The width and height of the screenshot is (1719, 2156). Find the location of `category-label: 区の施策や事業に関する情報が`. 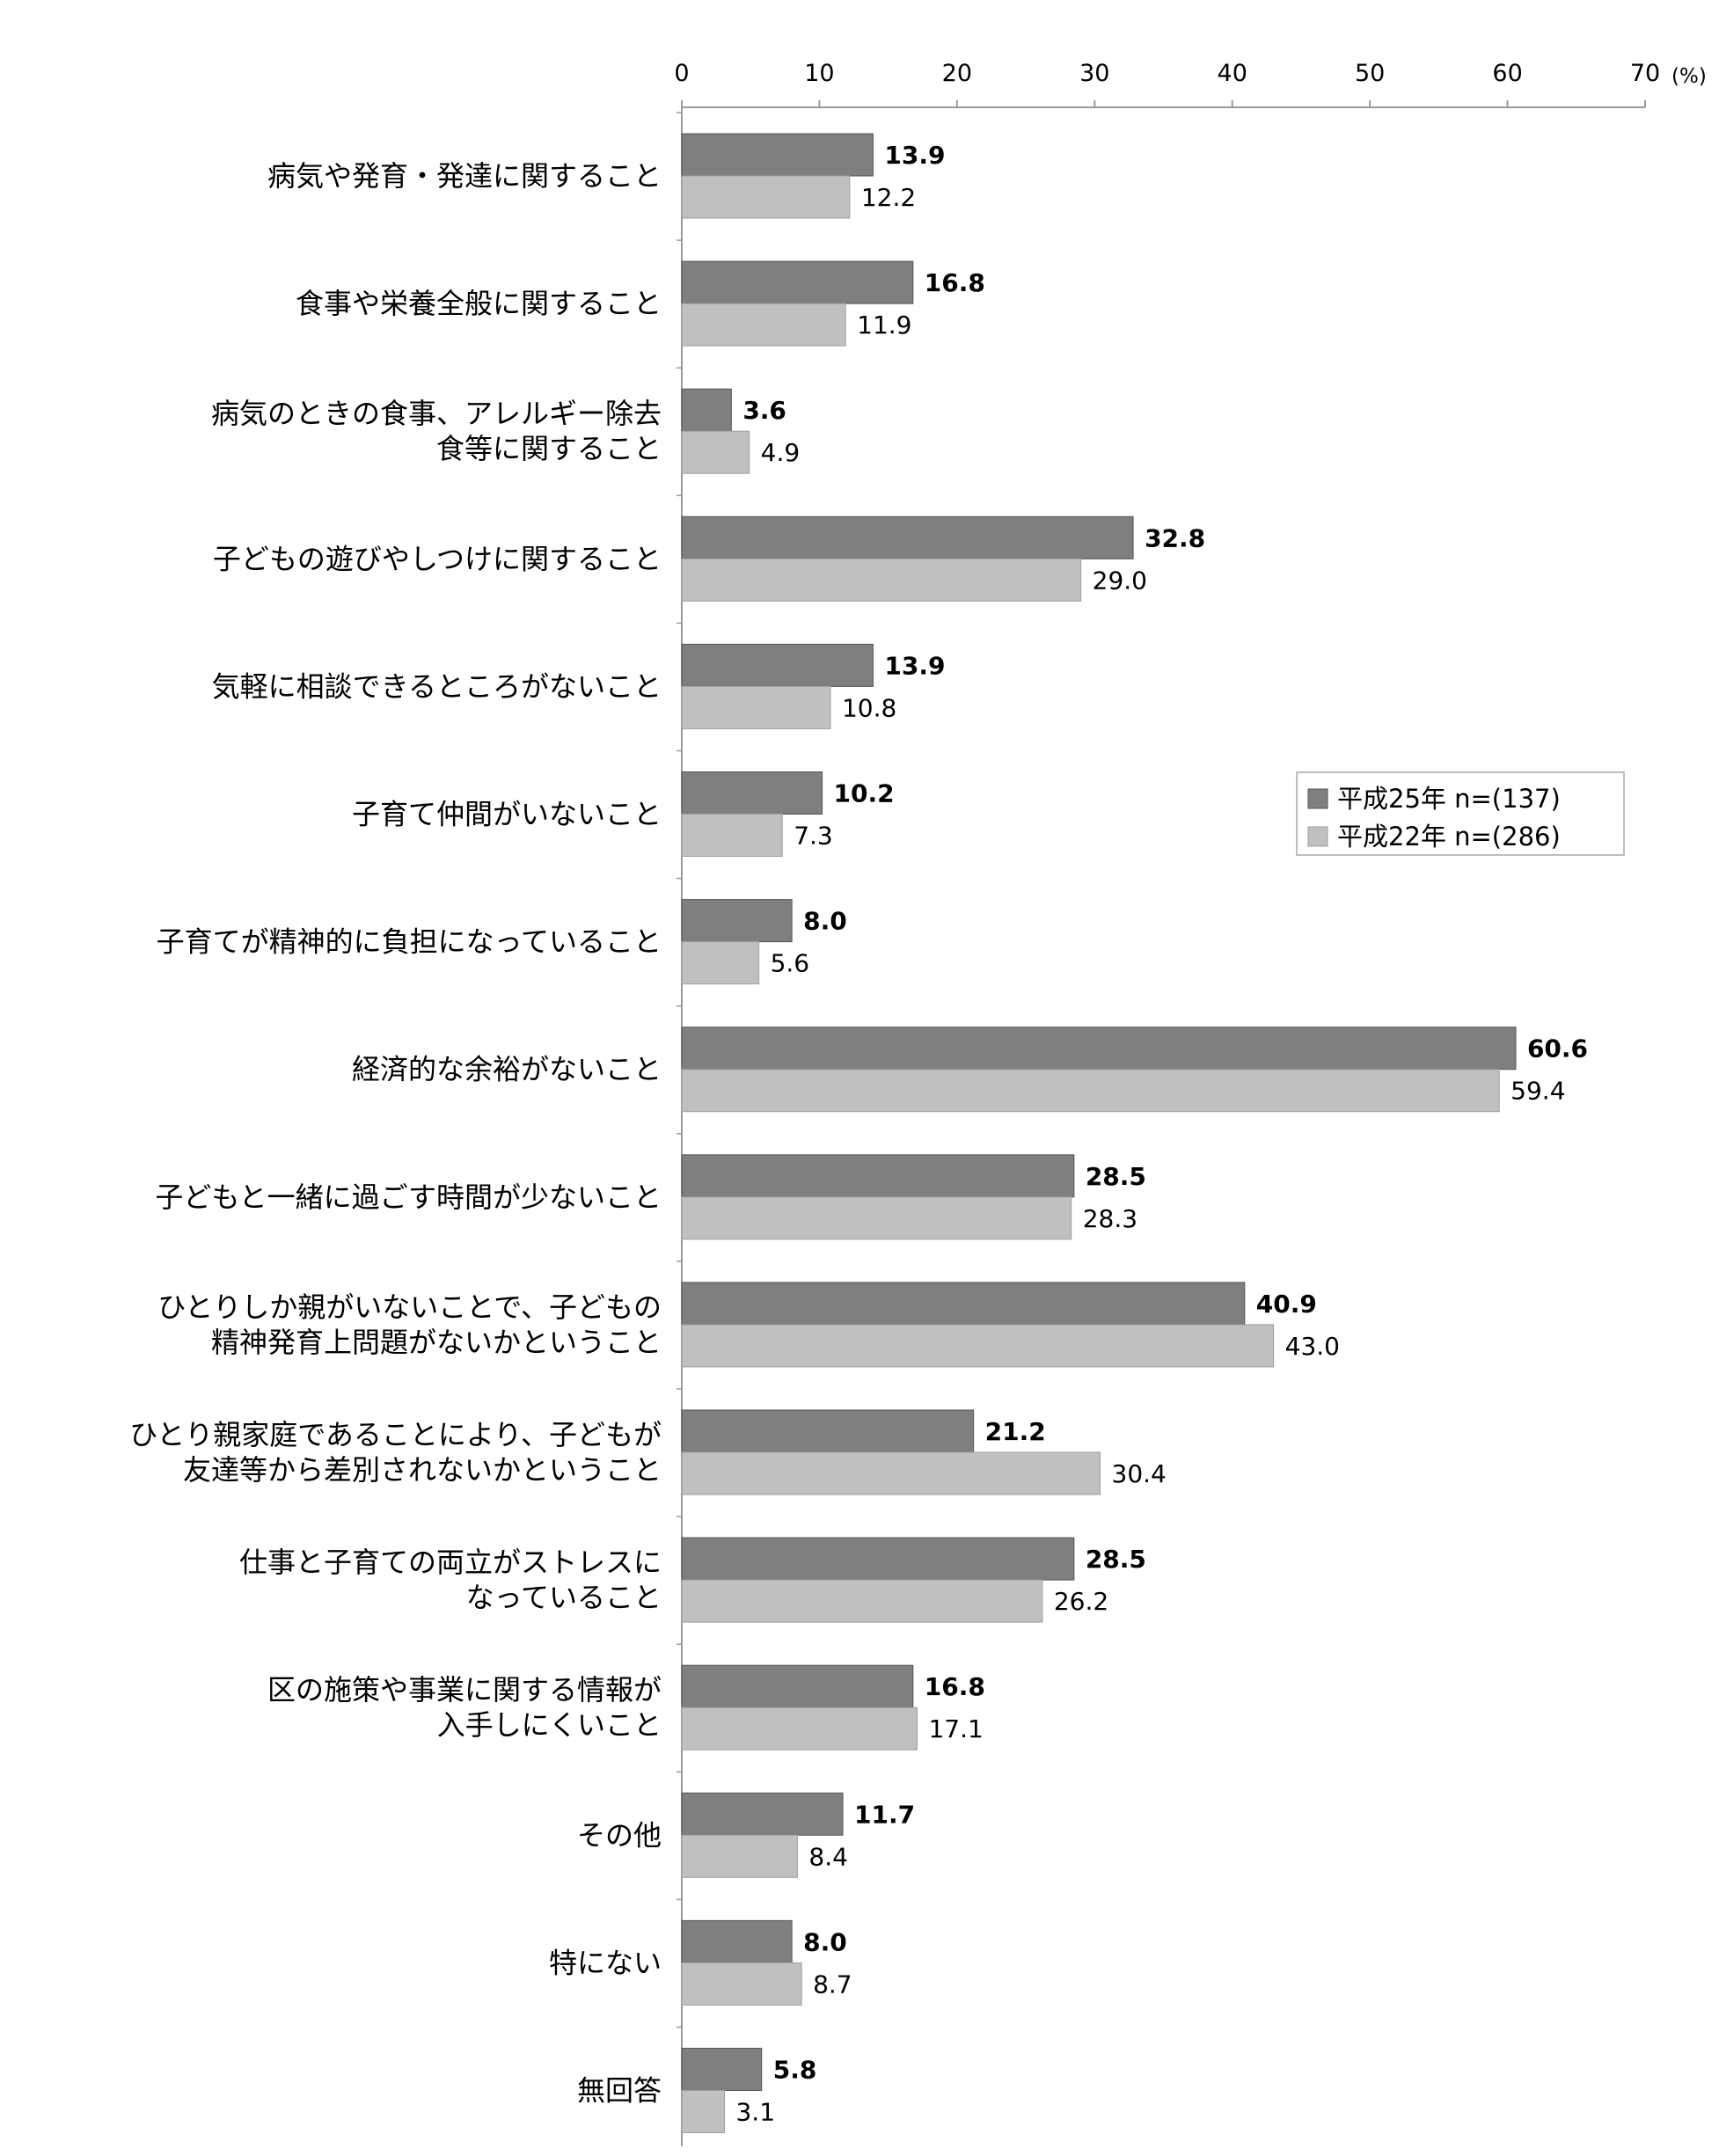

category-label: 区の施策や事業に関する情報が is located at coordinates (465, 1690).